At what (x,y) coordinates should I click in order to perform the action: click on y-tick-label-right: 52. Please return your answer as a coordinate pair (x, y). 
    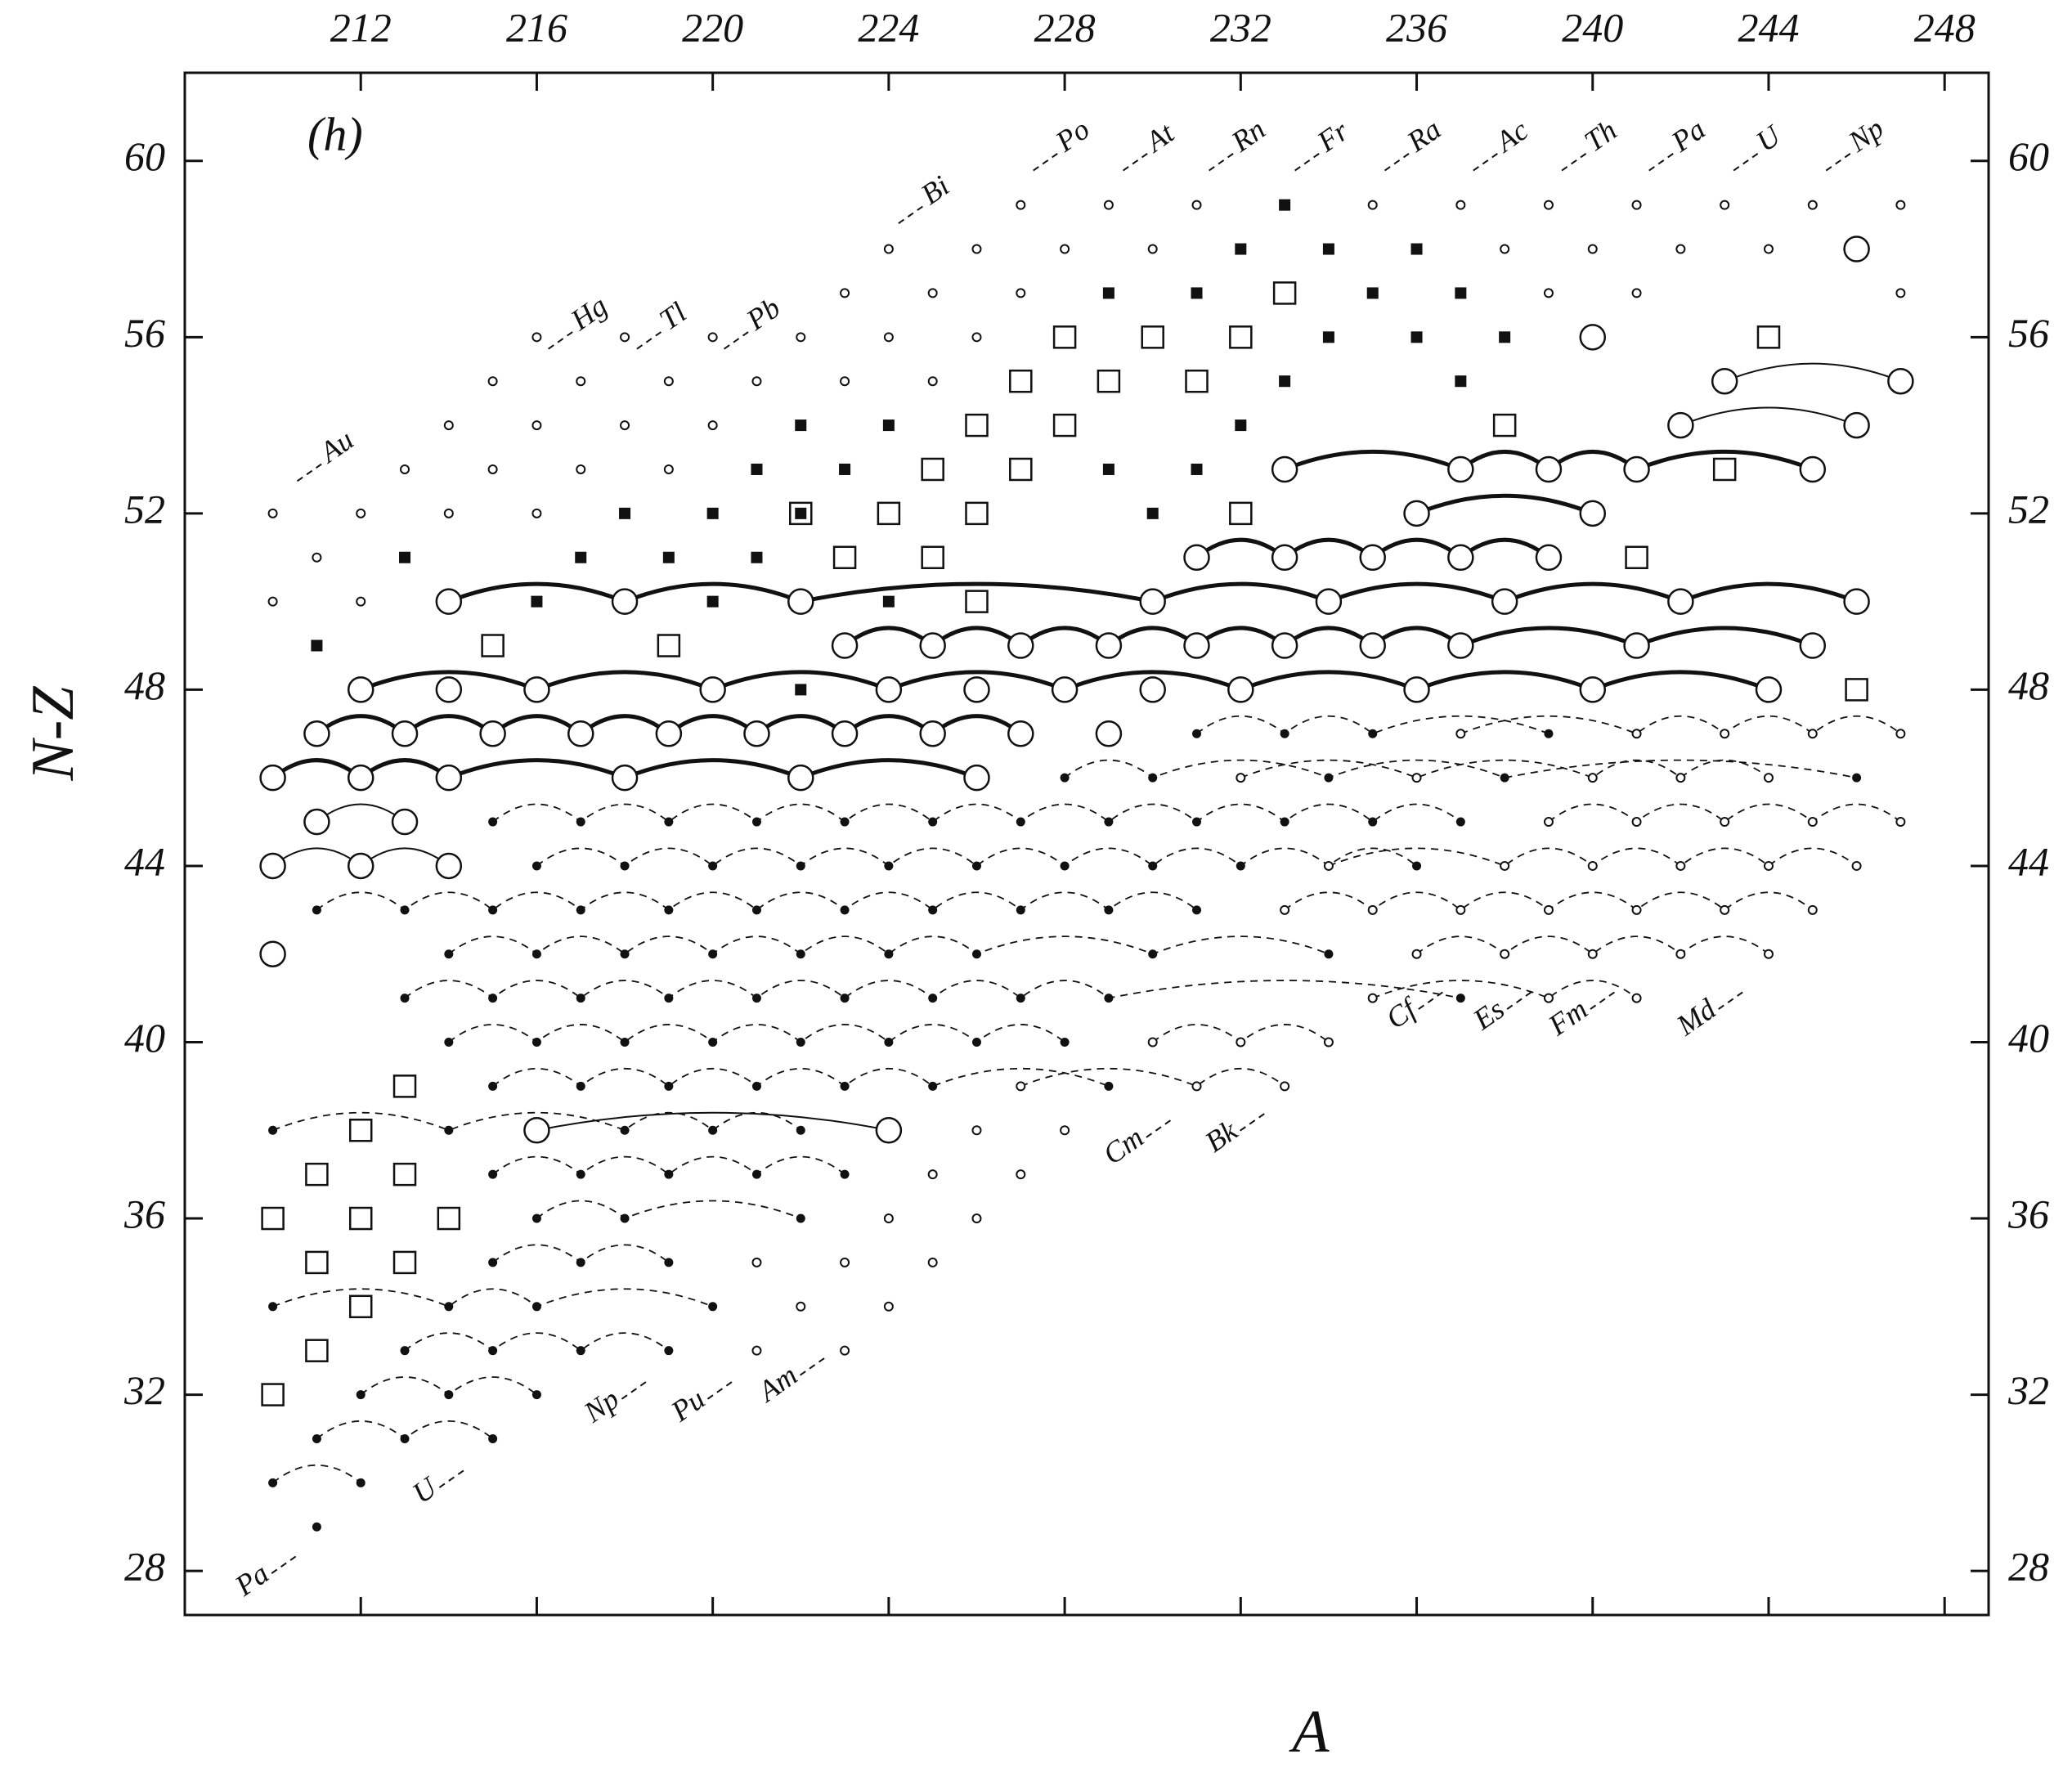
    Looking at the image, I should click on (2029, 509).